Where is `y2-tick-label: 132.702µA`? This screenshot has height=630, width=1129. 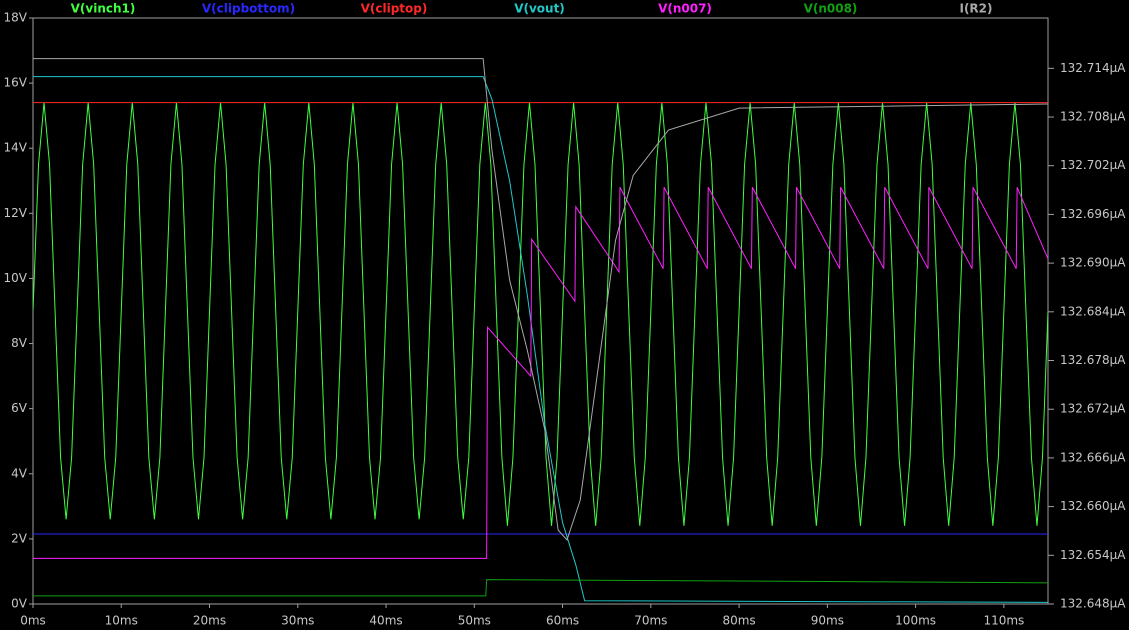
y2-tick-label: 132.702µA is located at coordinates (1093, 165).